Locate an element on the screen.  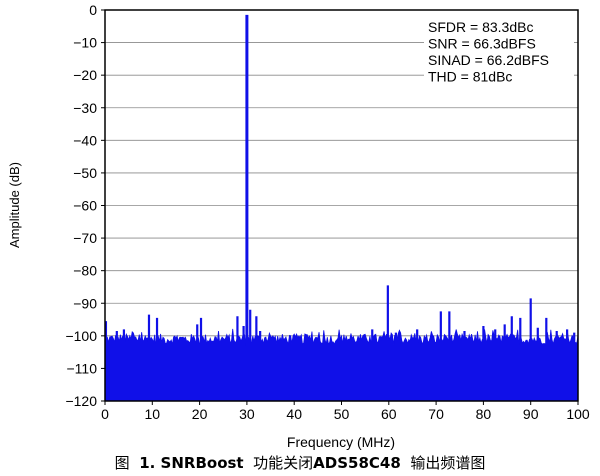
y-axis-ticks: 0 −10 −20 −30 −40 −50 −60 −70 −80 −90 −100 −110 −120 is located at coordinates (85, 205).